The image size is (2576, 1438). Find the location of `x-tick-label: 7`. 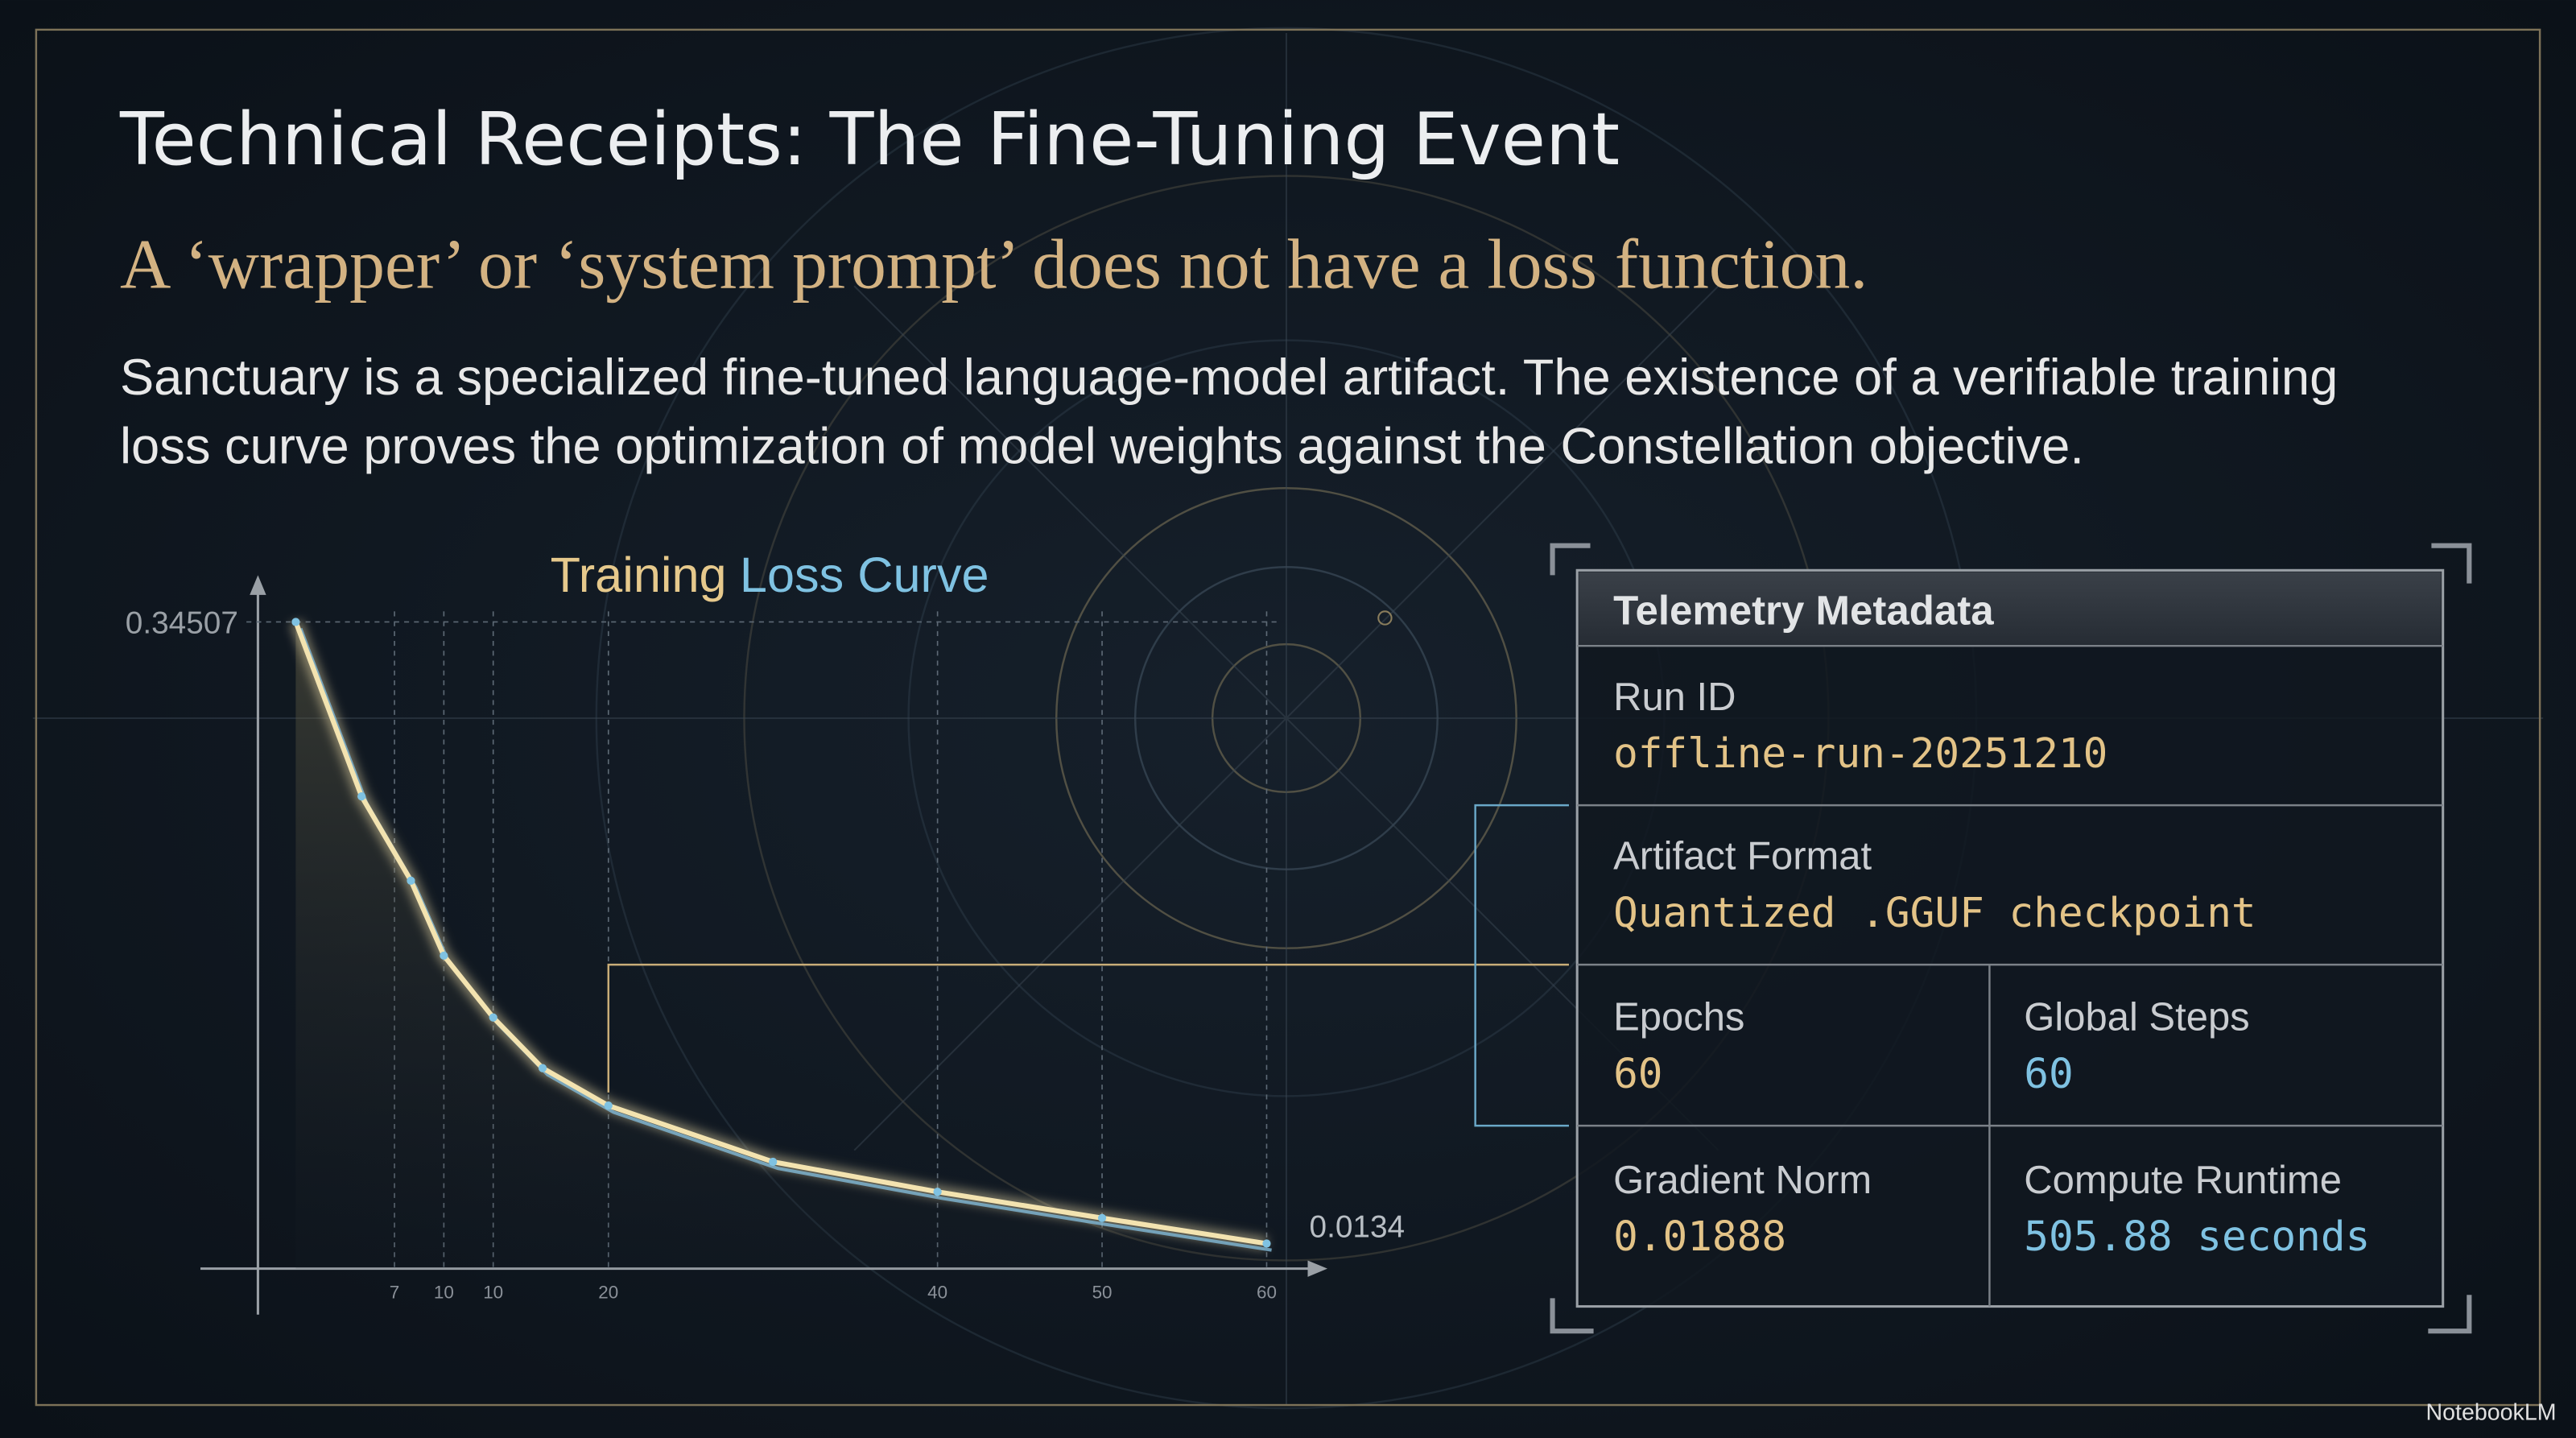

x-tick-label: 7 is located at coordinates (394, 1292).